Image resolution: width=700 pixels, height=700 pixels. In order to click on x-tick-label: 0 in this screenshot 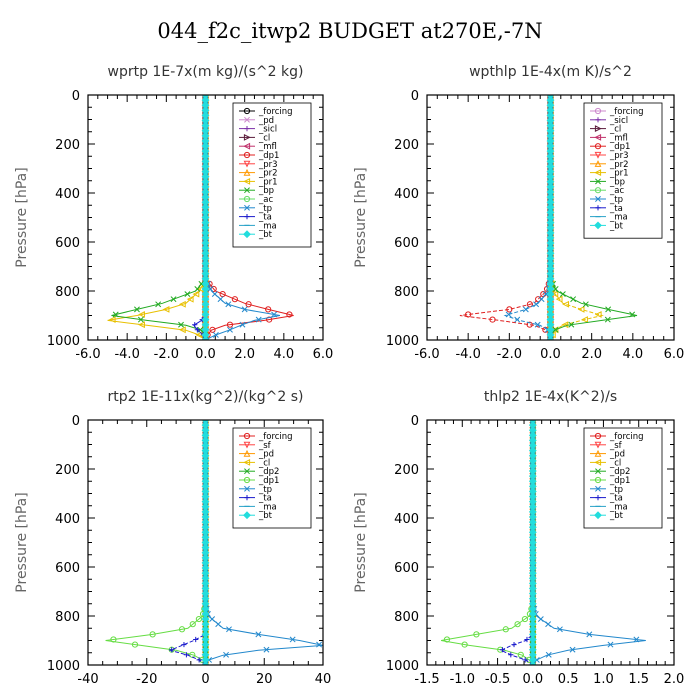, I will do `click(205, 679)`.